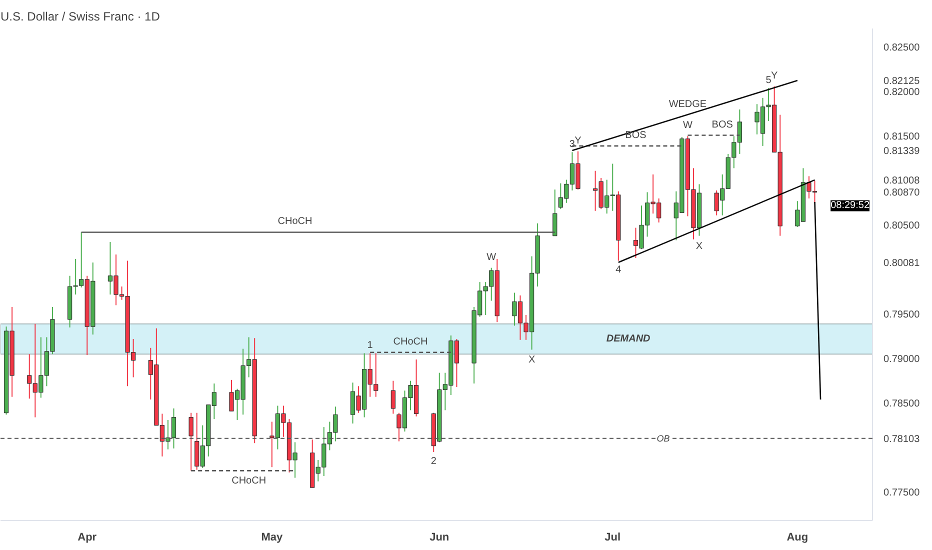 The width and height of the screenshot is (932, 550). I want to click on y-tick-label: 0.81008, so click(902, 180).